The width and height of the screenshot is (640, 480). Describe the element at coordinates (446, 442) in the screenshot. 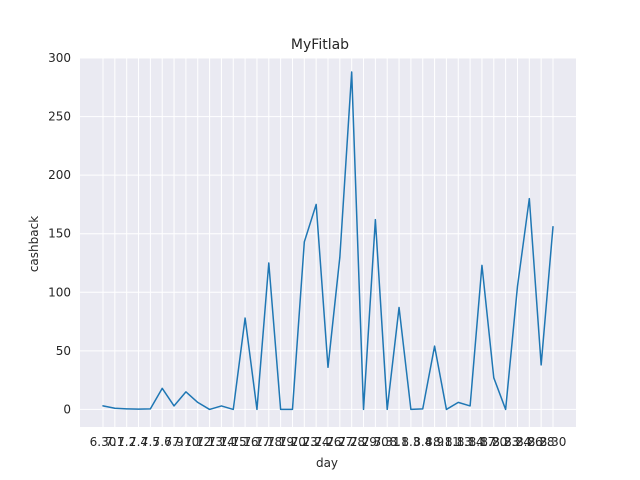

I see `x-tick-label: 8.11` at that location.